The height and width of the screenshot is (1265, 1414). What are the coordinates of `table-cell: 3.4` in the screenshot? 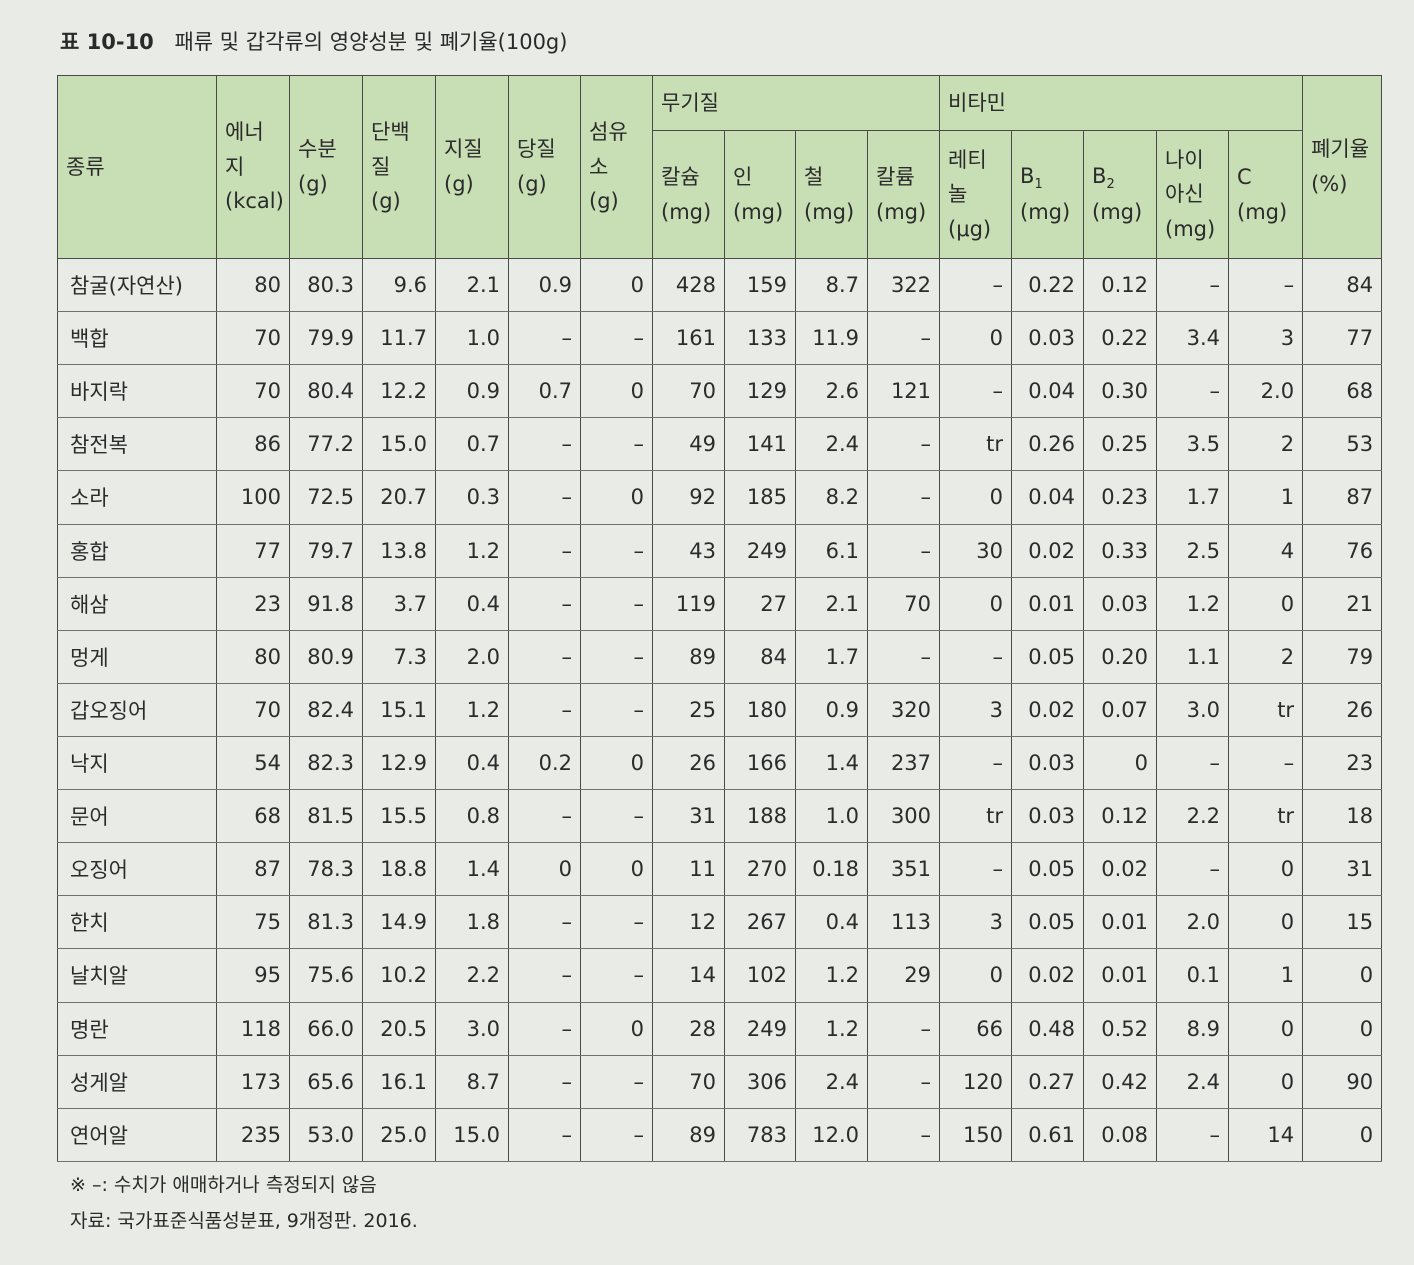 It's located at (1193, 338).